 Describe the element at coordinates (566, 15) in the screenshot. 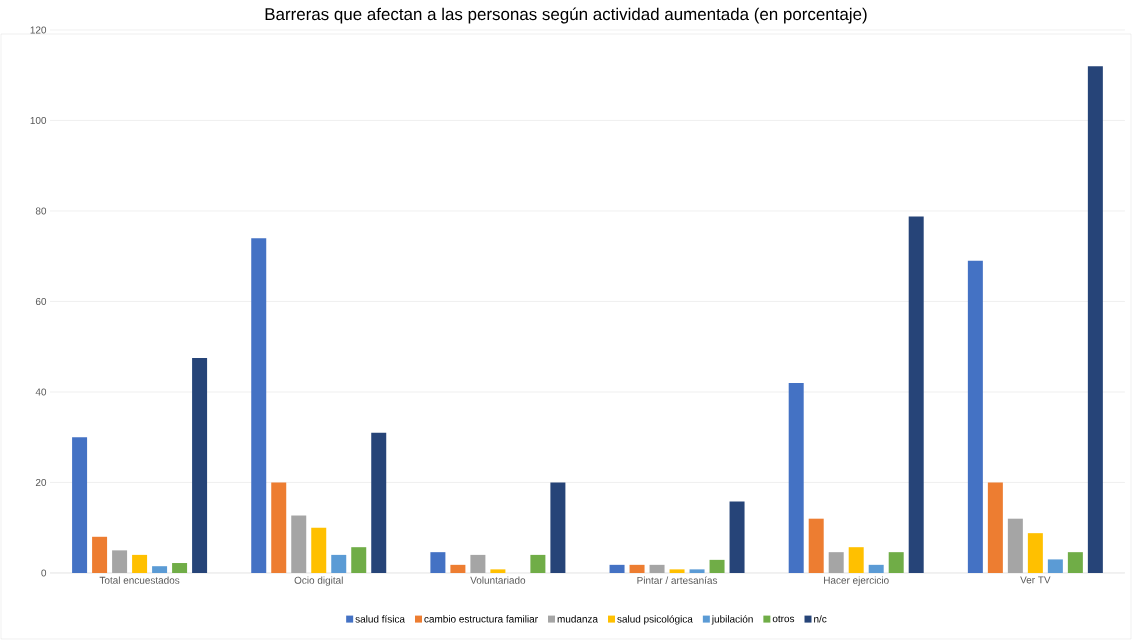

I see `chart-title: Barreras que afectan a las personas según actividad aumentada (en porcentaje)` at that location.